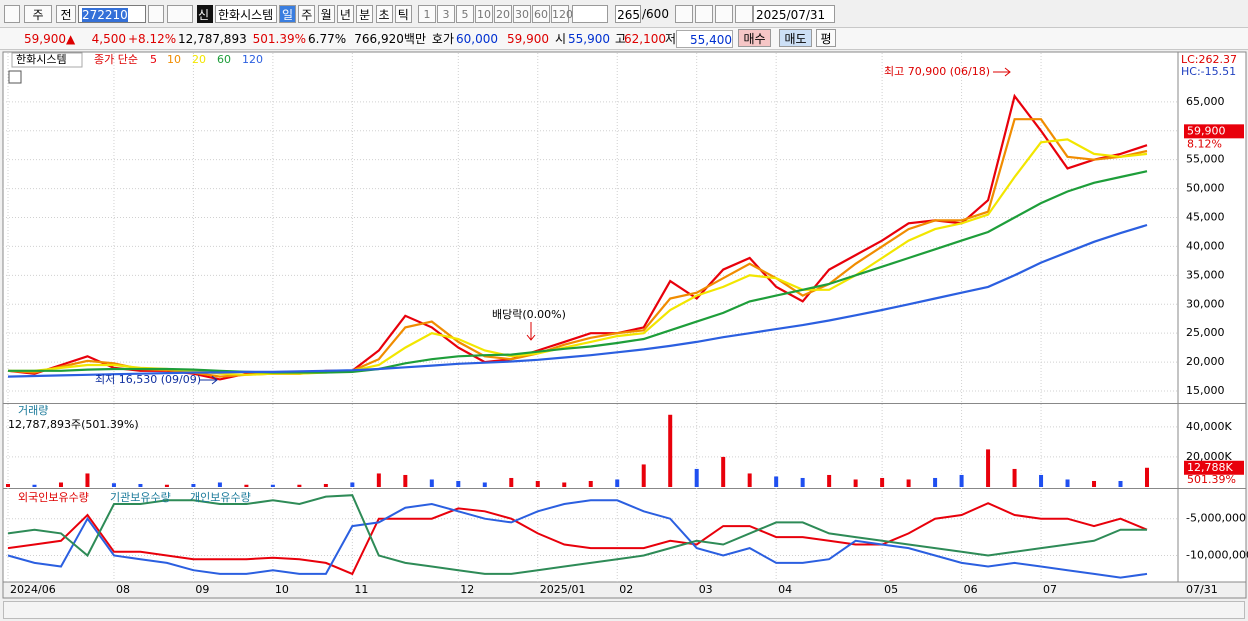 This screenshot has width=1248, height=621. Describe the element at coordinates (1206, 130) in the screenshot. I see `last-price-label: 59,900` at that location.